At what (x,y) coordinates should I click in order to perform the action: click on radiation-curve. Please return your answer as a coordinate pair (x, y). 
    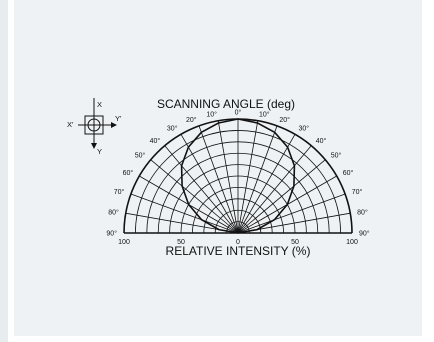
    Looking at the image, I should click on (238, 176).